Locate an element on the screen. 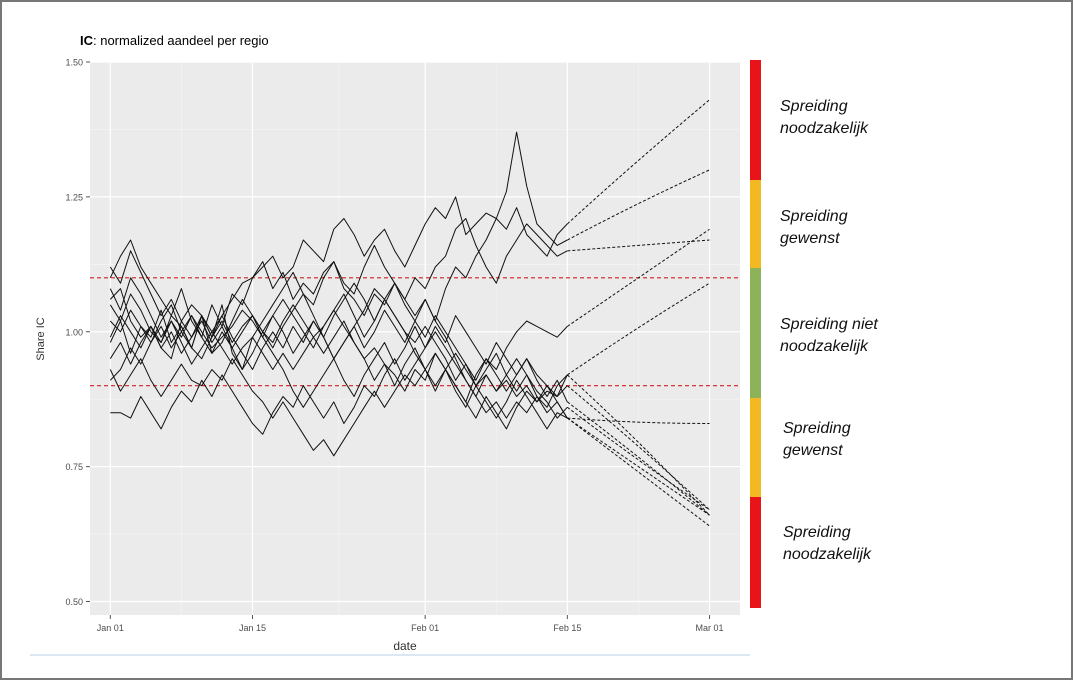 The image size is (1073, 680). zone-label-not-necessary: Spreiding niet noodzakelijk is located at coordinates (829, 336).